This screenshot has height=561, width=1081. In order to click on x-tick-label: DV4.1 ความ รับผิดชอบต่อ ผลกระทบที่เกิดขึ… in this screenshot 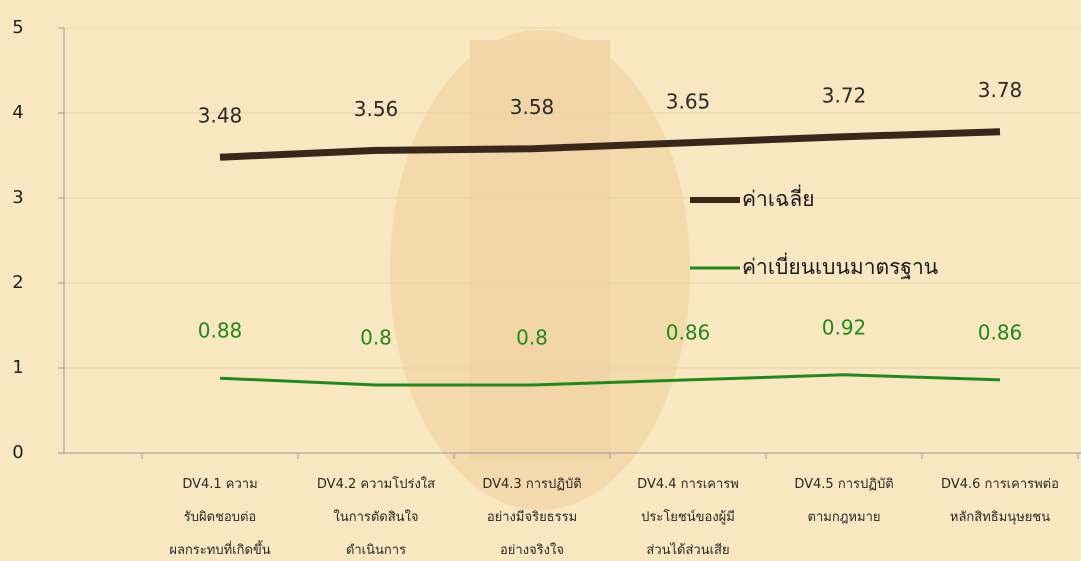, I will do `click(220, 517)`.